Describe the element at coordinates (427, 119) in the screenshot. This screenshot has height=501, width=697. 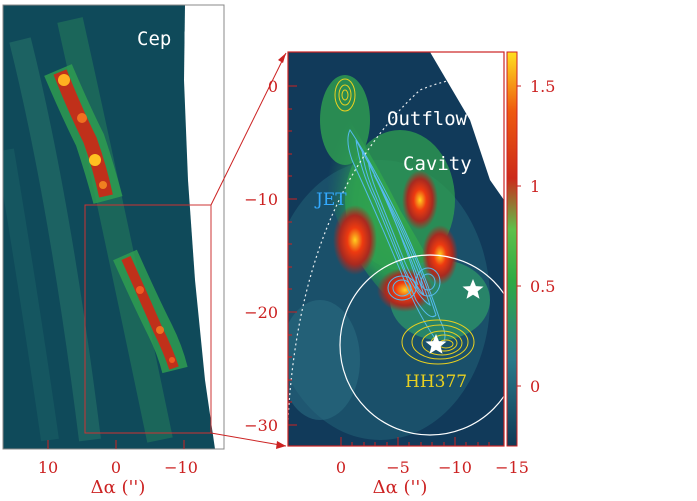
I see `outflow-label: Outflow` at that location.